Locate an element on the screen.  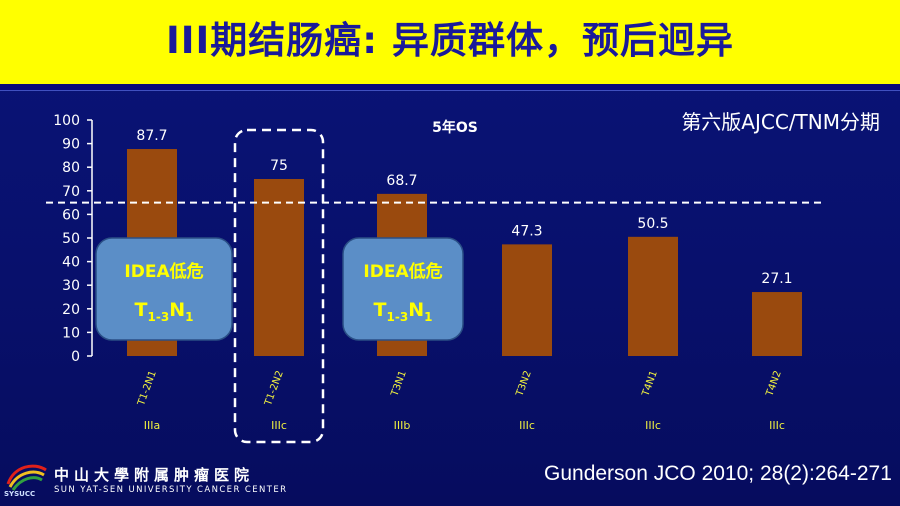
value-label: 27.1 is located at coordinates (776, 279).